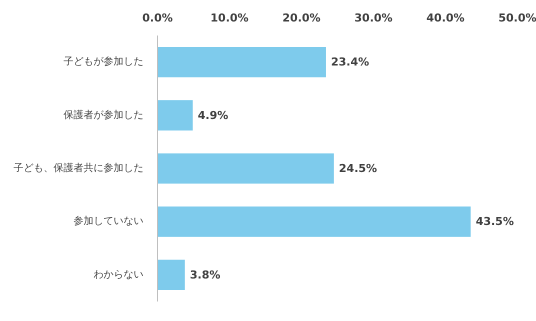 This screenshot has width=536, height=321. What do you see at coordinates (445, 18) in the screenshot?
I see `x-tick-label: 40.0%` at bounding box center [445, 18].